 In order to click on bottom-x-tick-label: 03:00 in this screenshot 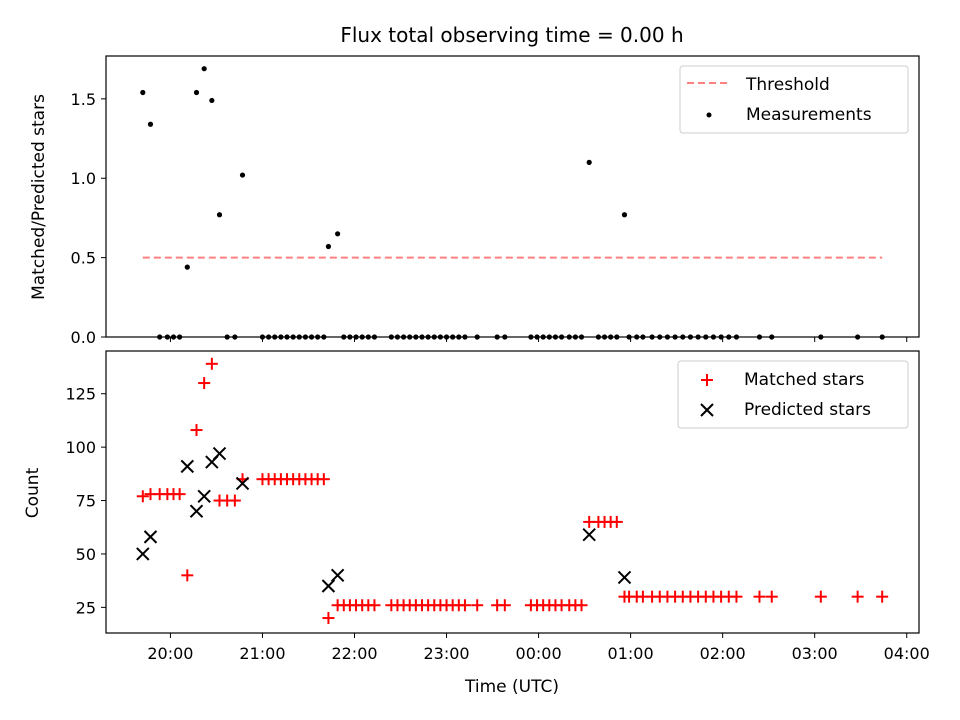, I will do `click(815, 653)`.